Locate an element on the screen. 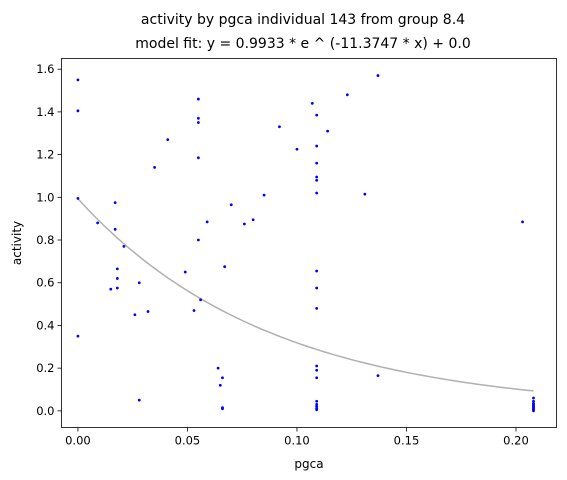 Image resolution: width=567 pixels, height=480 pixels. y-tick-label: 0.8 is located at coordinates (45, 240).